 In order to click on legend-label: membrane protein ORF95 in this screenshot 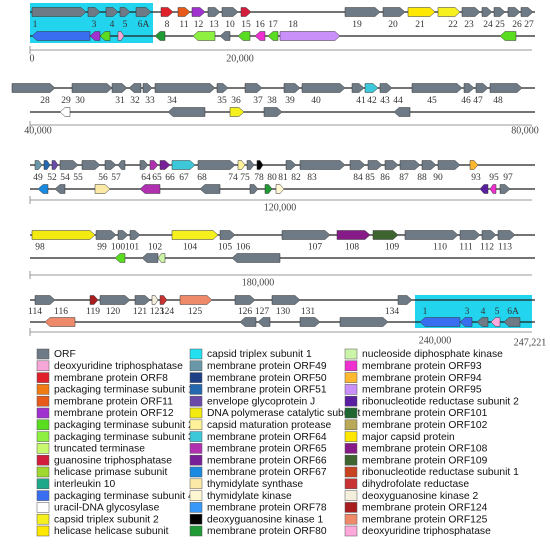, I will do `click(422, 390)`.